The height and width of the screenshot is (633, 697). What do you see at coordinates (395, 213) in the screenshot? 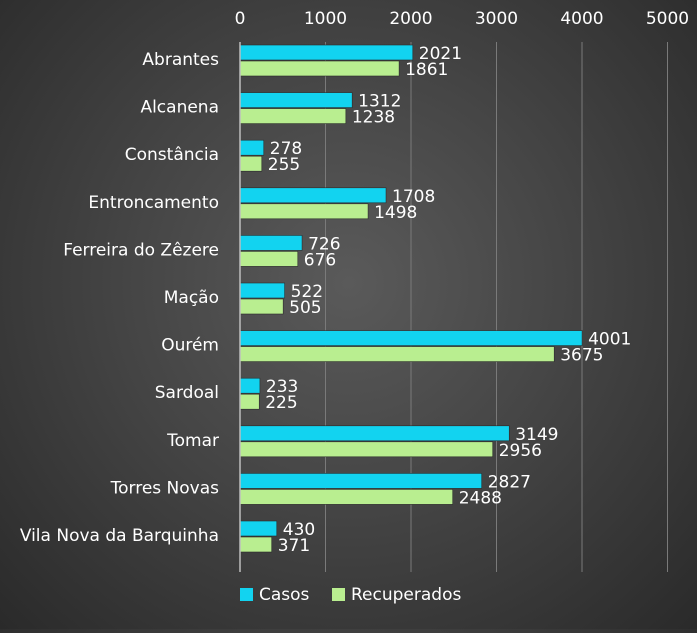
I see `data-label: 1498` at bounding box center [395, 213].